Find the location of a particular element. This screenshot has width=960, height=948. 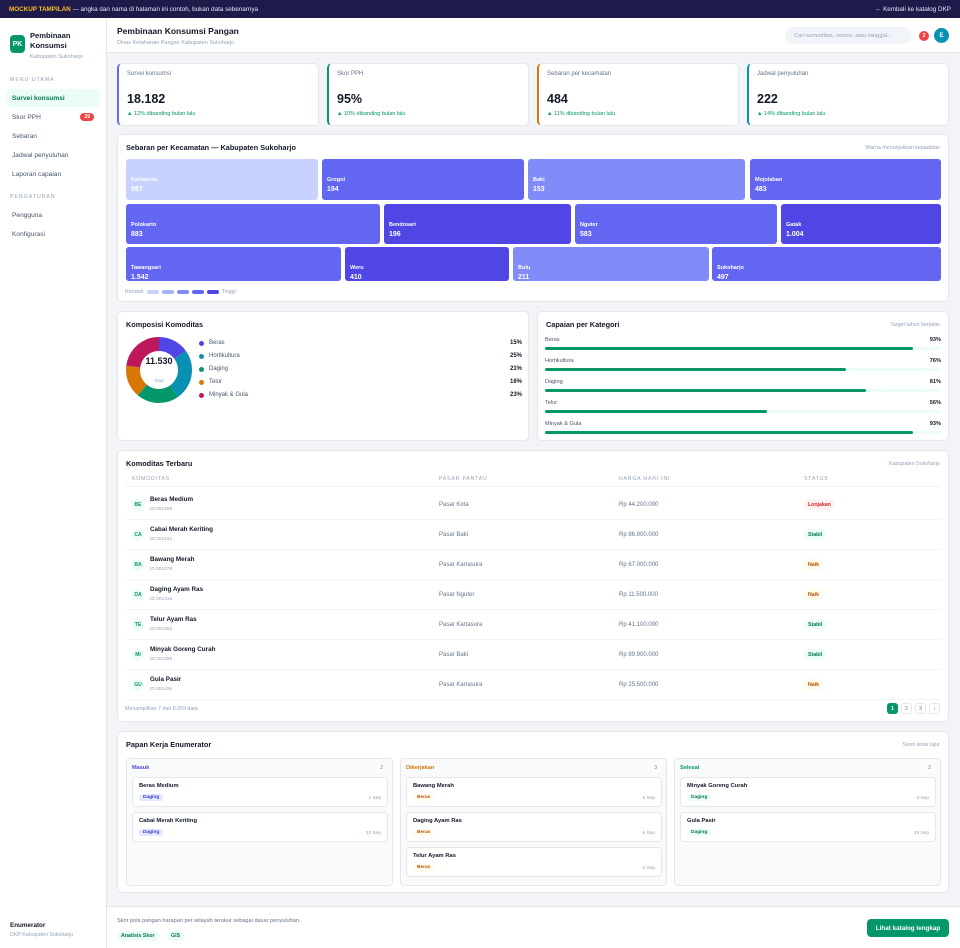

progress-track is located at coordinates (743, 411).